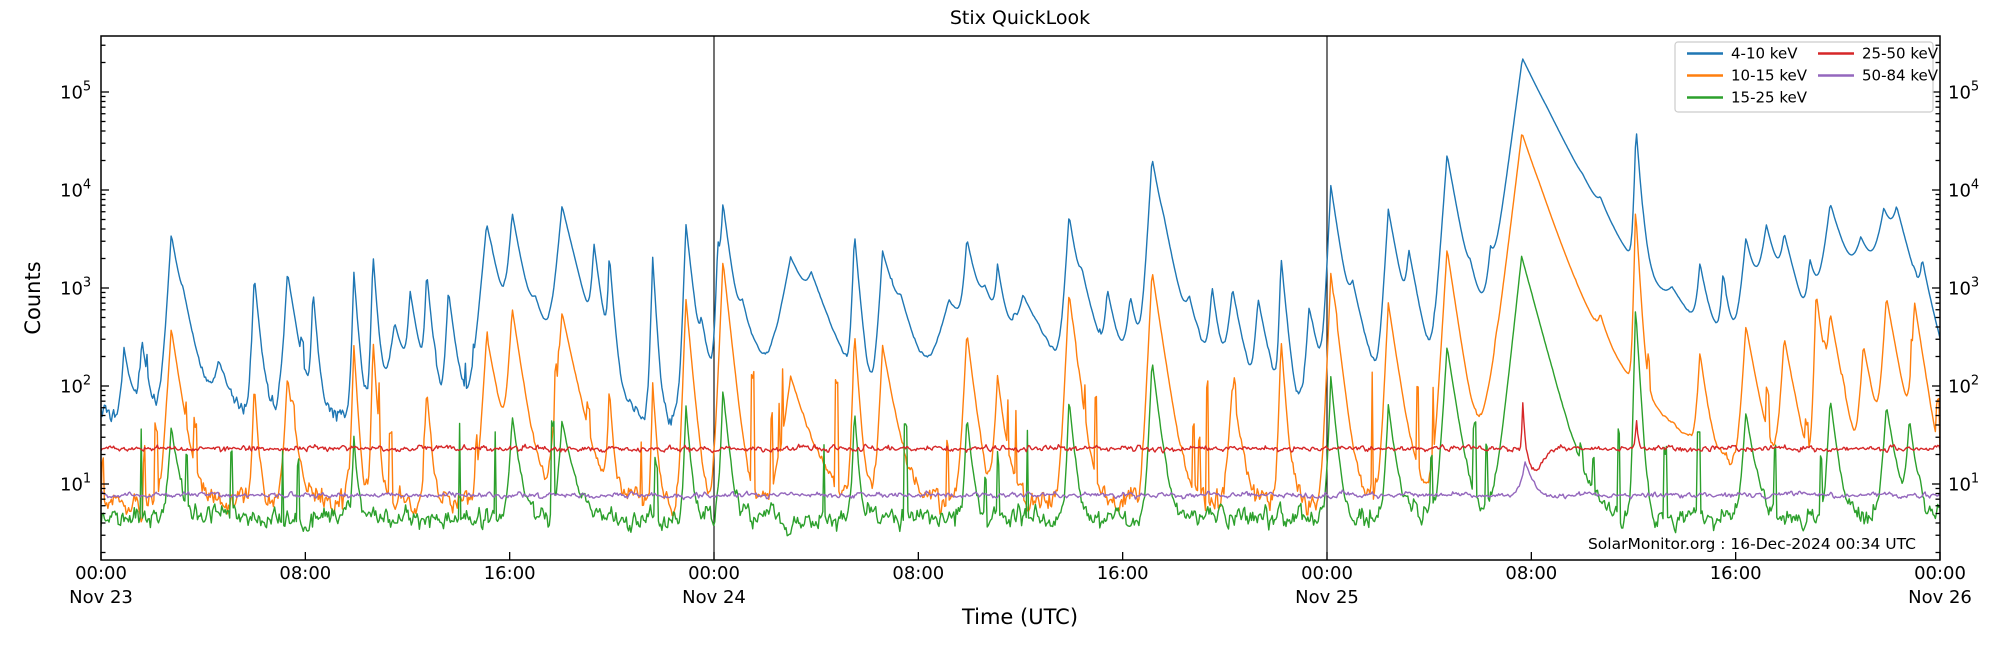 The image size is (2000, 654). I want to click on legend-label: 10-15 keV, so click(1769, 76).